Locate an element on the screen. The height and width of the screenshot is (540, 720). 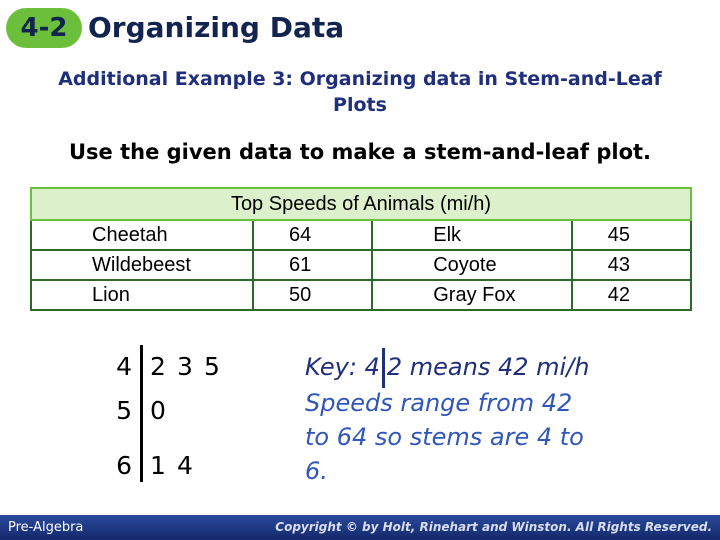
animal-cell: Gray Fox is located at coordinates (472, 295).